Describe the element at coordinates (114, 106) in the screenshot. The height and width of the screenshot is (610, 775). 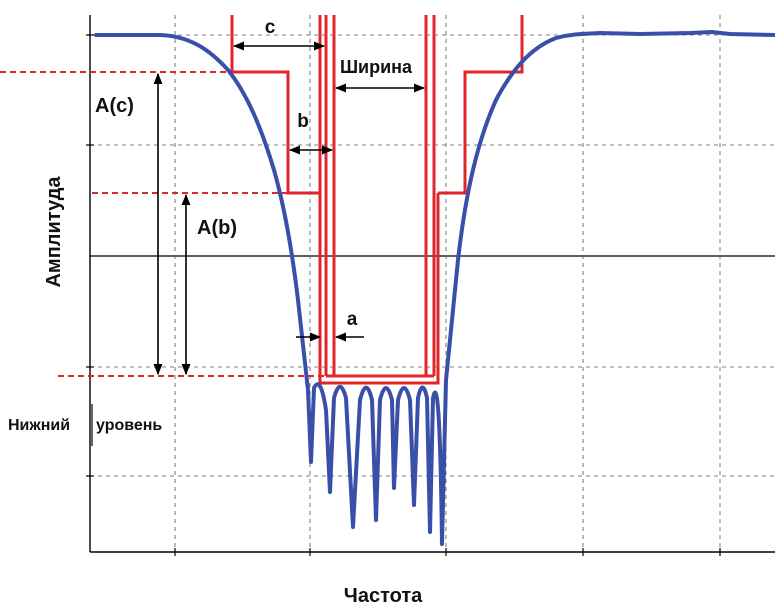
I see `amp-c-label: A(c)` at that location.